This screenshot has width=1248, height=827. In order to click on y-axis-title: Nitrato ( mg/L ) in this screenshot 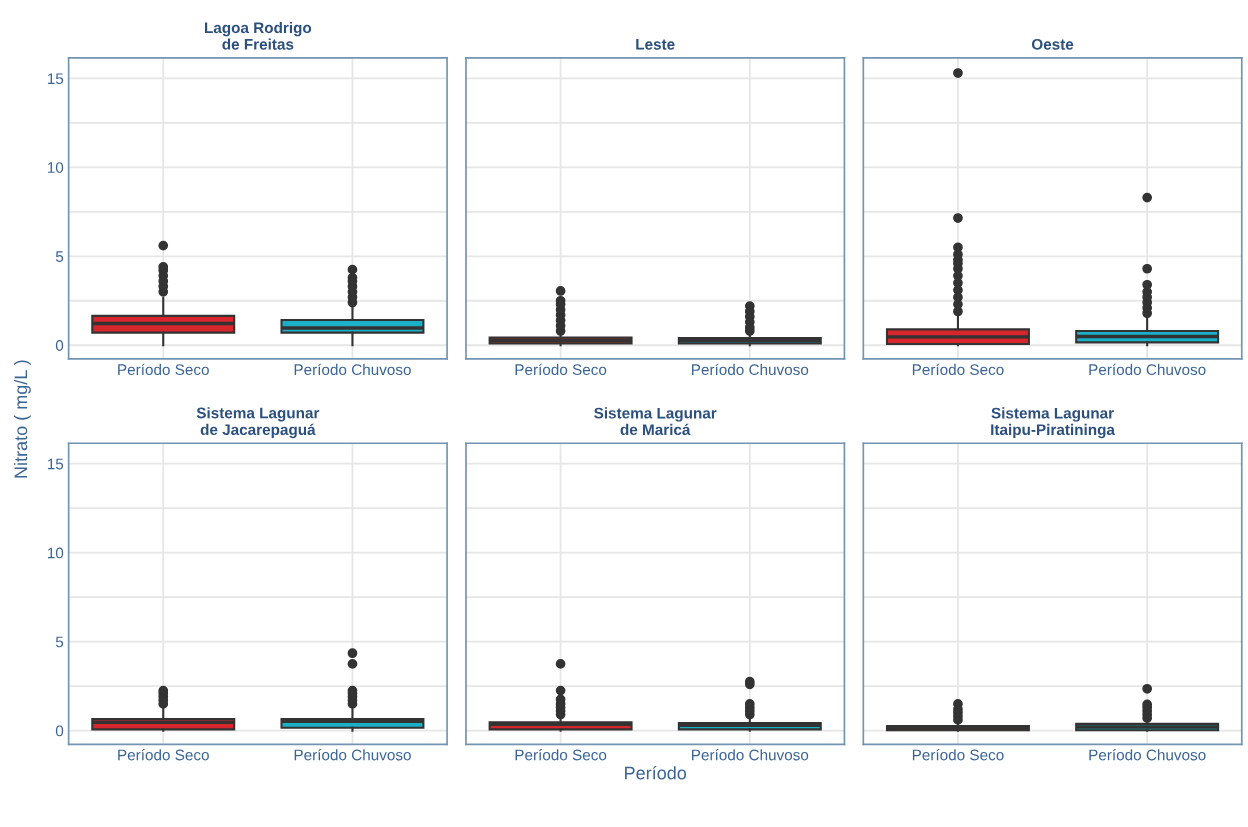, I will do `click(22, 419)`.